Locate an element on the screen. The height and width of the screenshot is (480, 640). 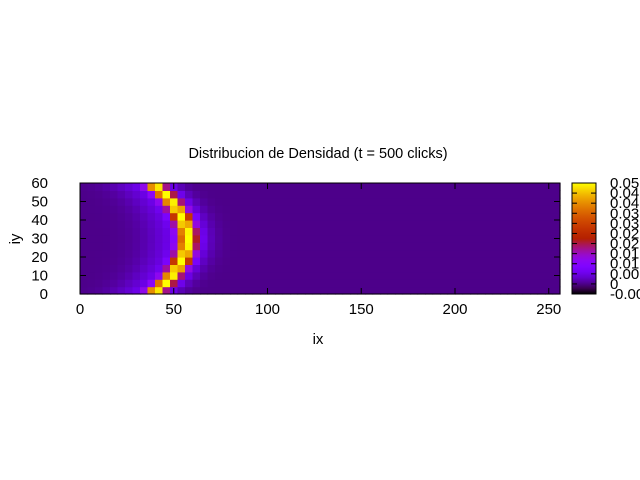
y-tick-label: 20 is located at coordinates (39, 257).